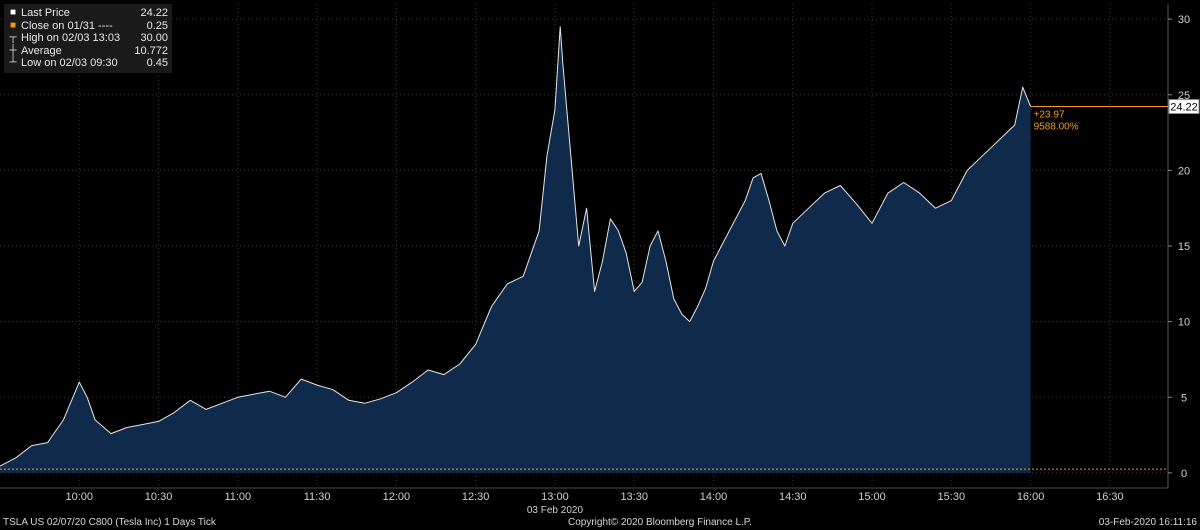 The height and width of the screenshot is (530, 1200). I want to click on legend-value: 0.25, so click(157, 25).